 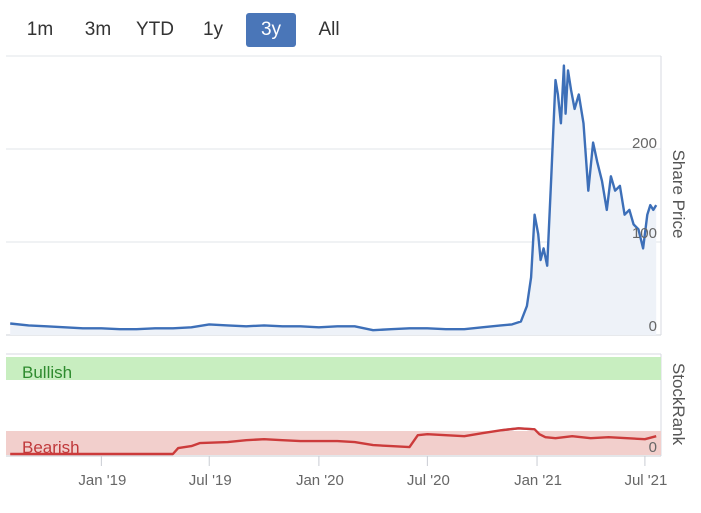 I want to click on range-ytd-button: YTD, so click(x=155, y=29).